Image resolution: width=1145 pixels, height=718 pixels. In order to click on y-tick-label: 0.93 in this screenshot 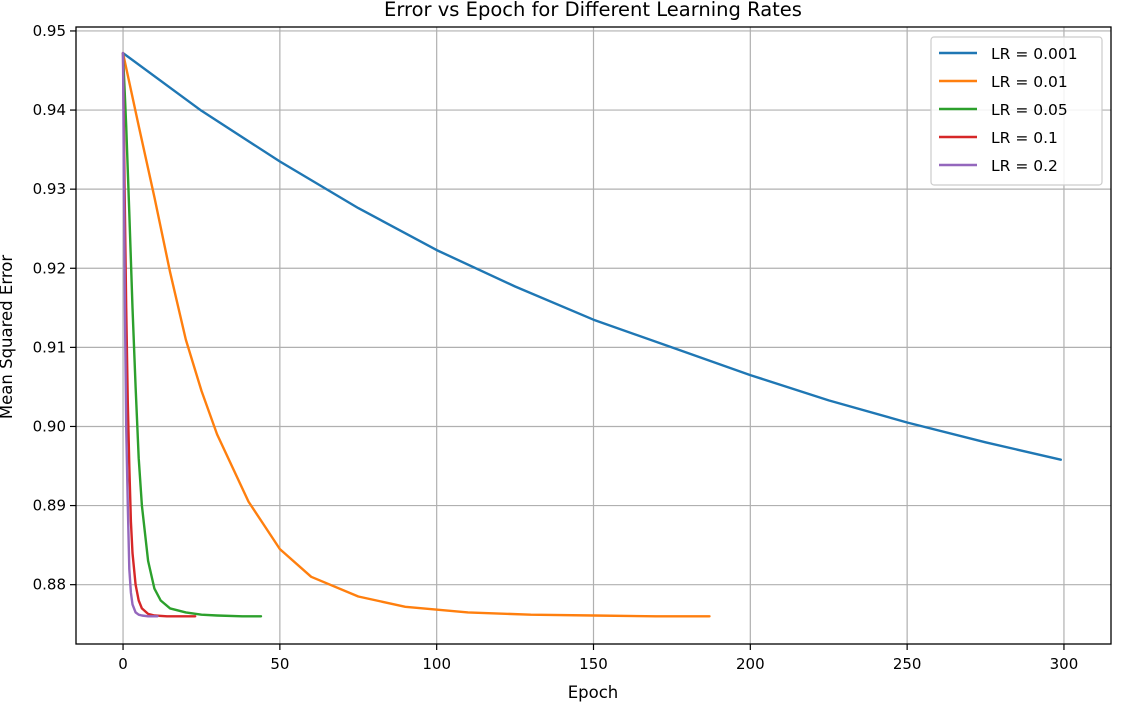, I will do `click(49, 189)`.